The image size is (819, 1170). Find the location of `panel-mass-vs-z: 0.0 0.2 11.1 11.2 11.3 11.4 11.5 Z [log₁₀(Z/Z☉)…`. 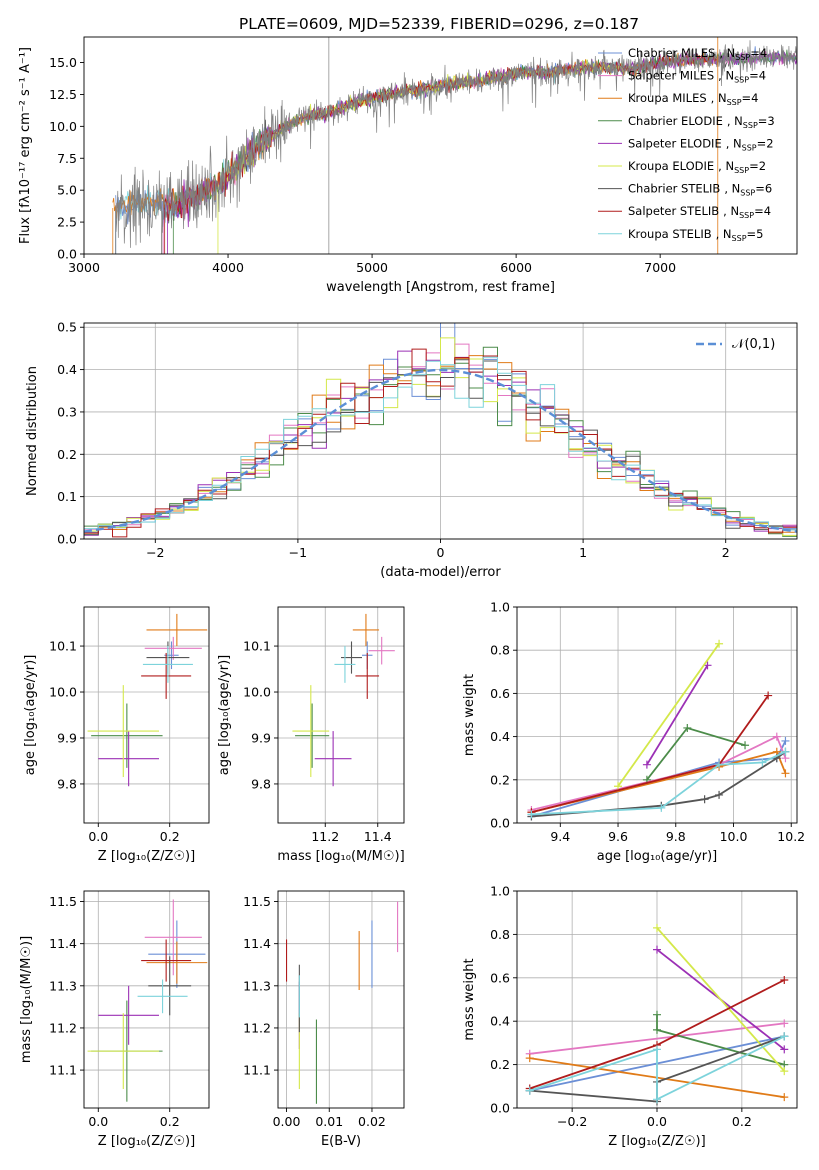

panel-mass-vs-z: 0.0 0.2 11.1 11.2 11.3 11.4 11.5 Z [log₁₀(Z/Z☉)… is located at coordinates (114, 1019).